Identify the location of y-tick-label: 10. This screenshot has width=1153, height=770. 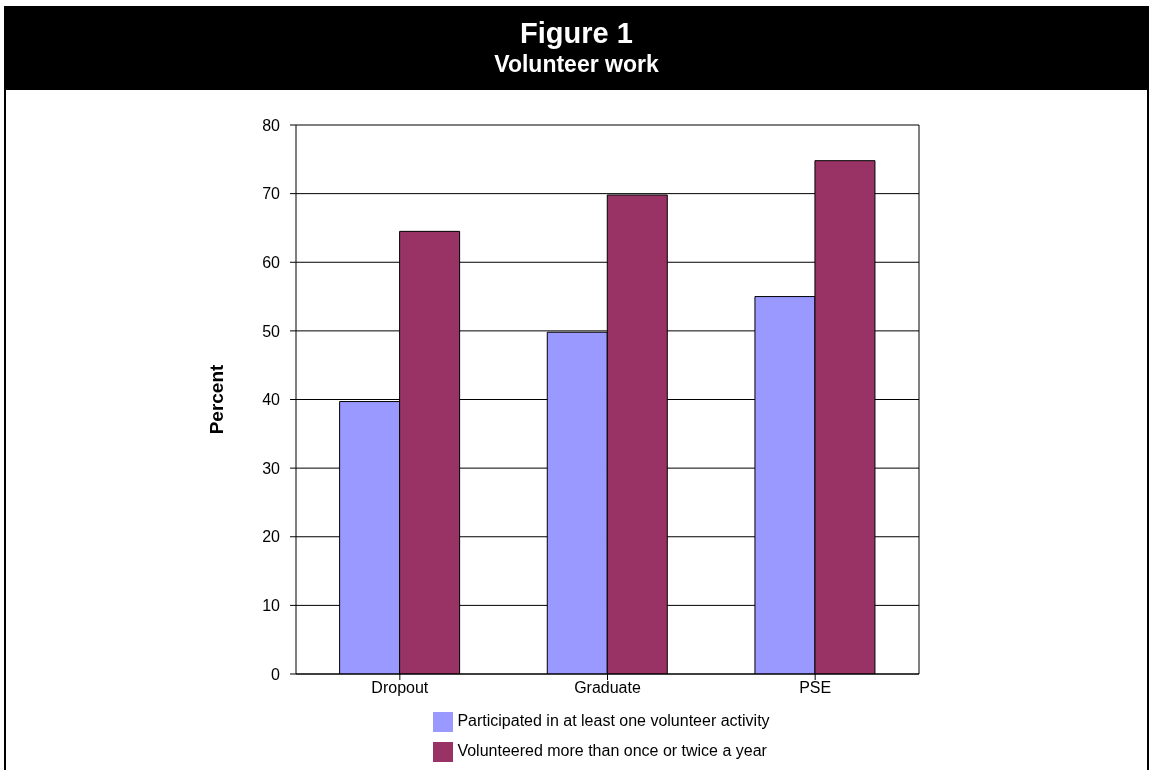
(271, 606).